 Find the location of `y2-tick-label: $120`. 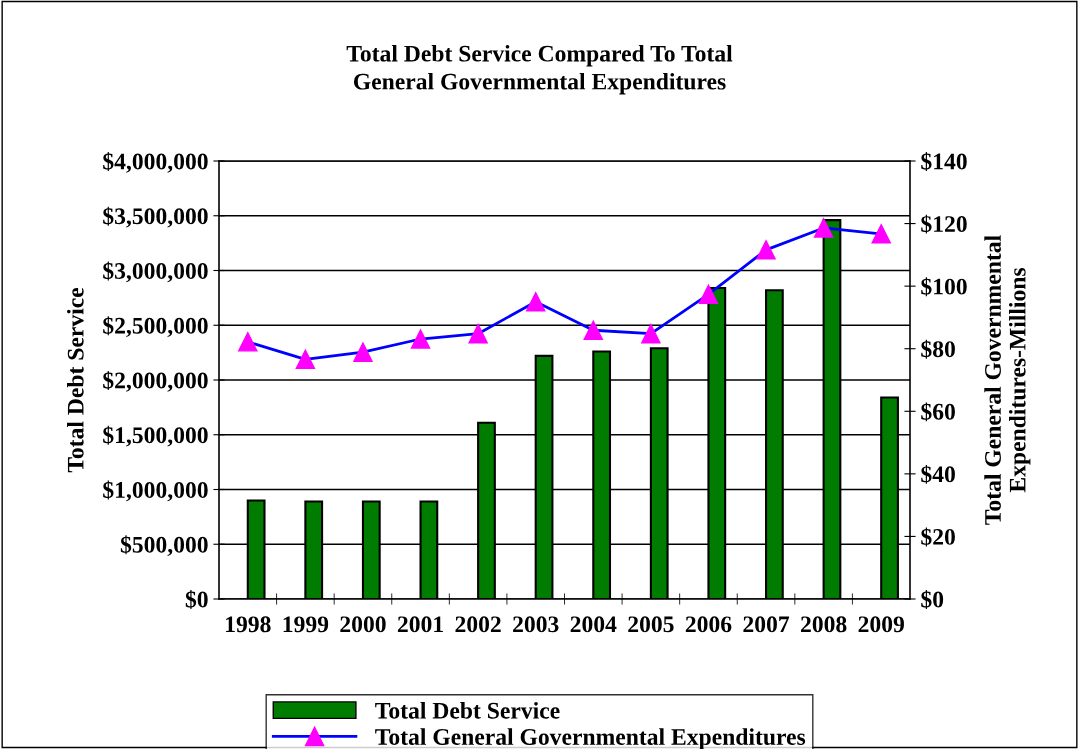

y2-tick-label: $120 is located at coordinates (944, 224).